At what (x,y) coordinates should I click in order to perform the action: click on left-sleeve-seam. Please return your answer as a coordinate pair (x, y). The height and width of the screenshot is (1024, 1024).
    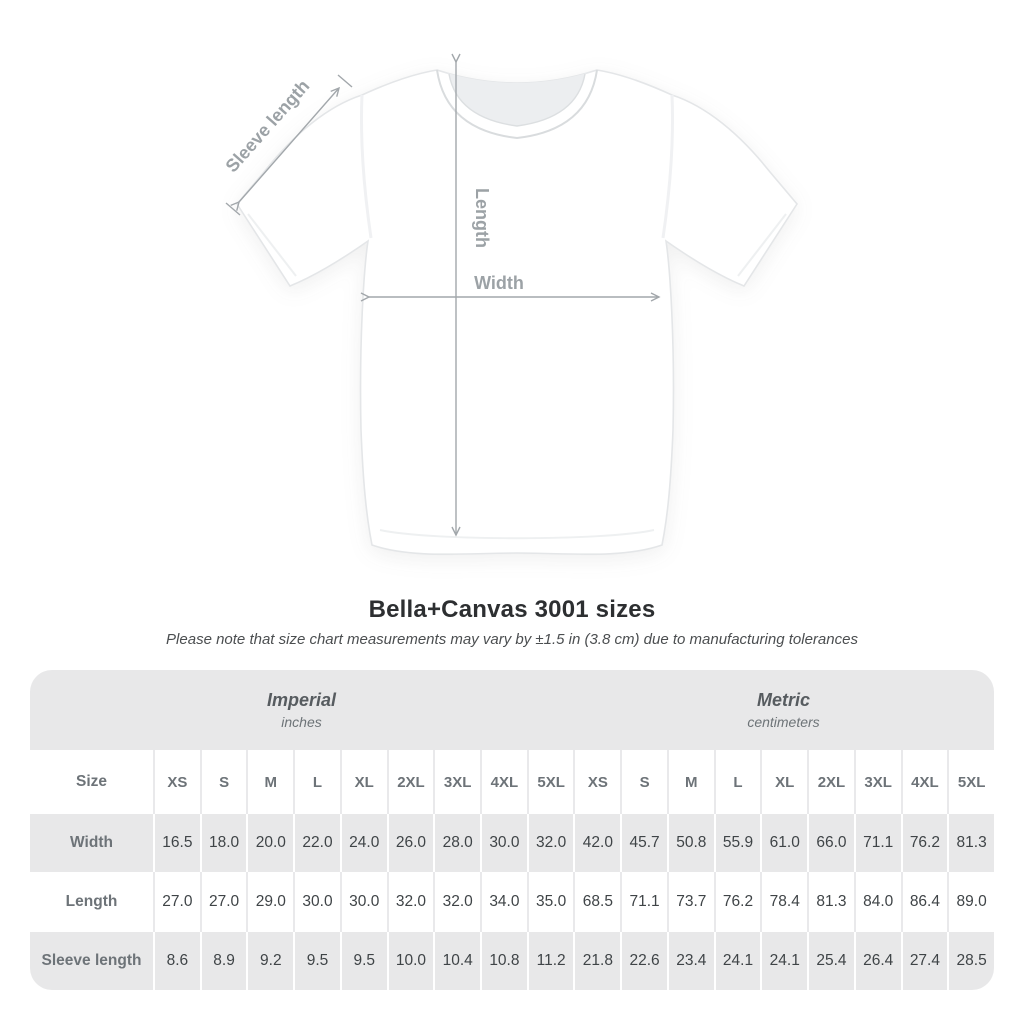
    Looking at the image, I should click on (366, 166).